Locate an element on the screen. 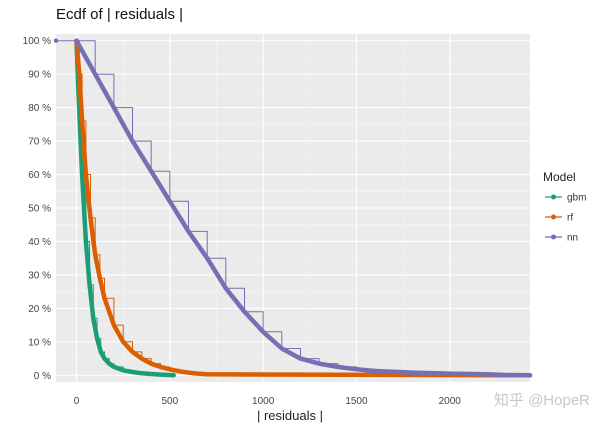  legend-title: Model is located at coordinates (559, 177).